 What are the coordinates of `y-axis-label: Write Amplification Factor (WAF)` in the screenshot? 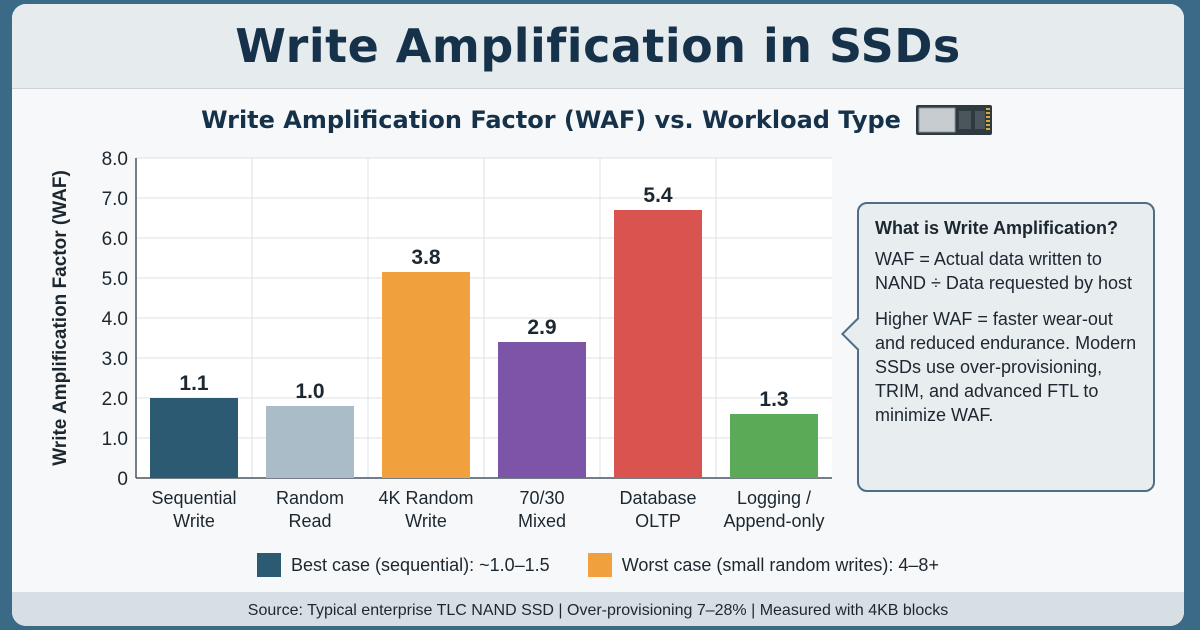 It's located at (60, 318).